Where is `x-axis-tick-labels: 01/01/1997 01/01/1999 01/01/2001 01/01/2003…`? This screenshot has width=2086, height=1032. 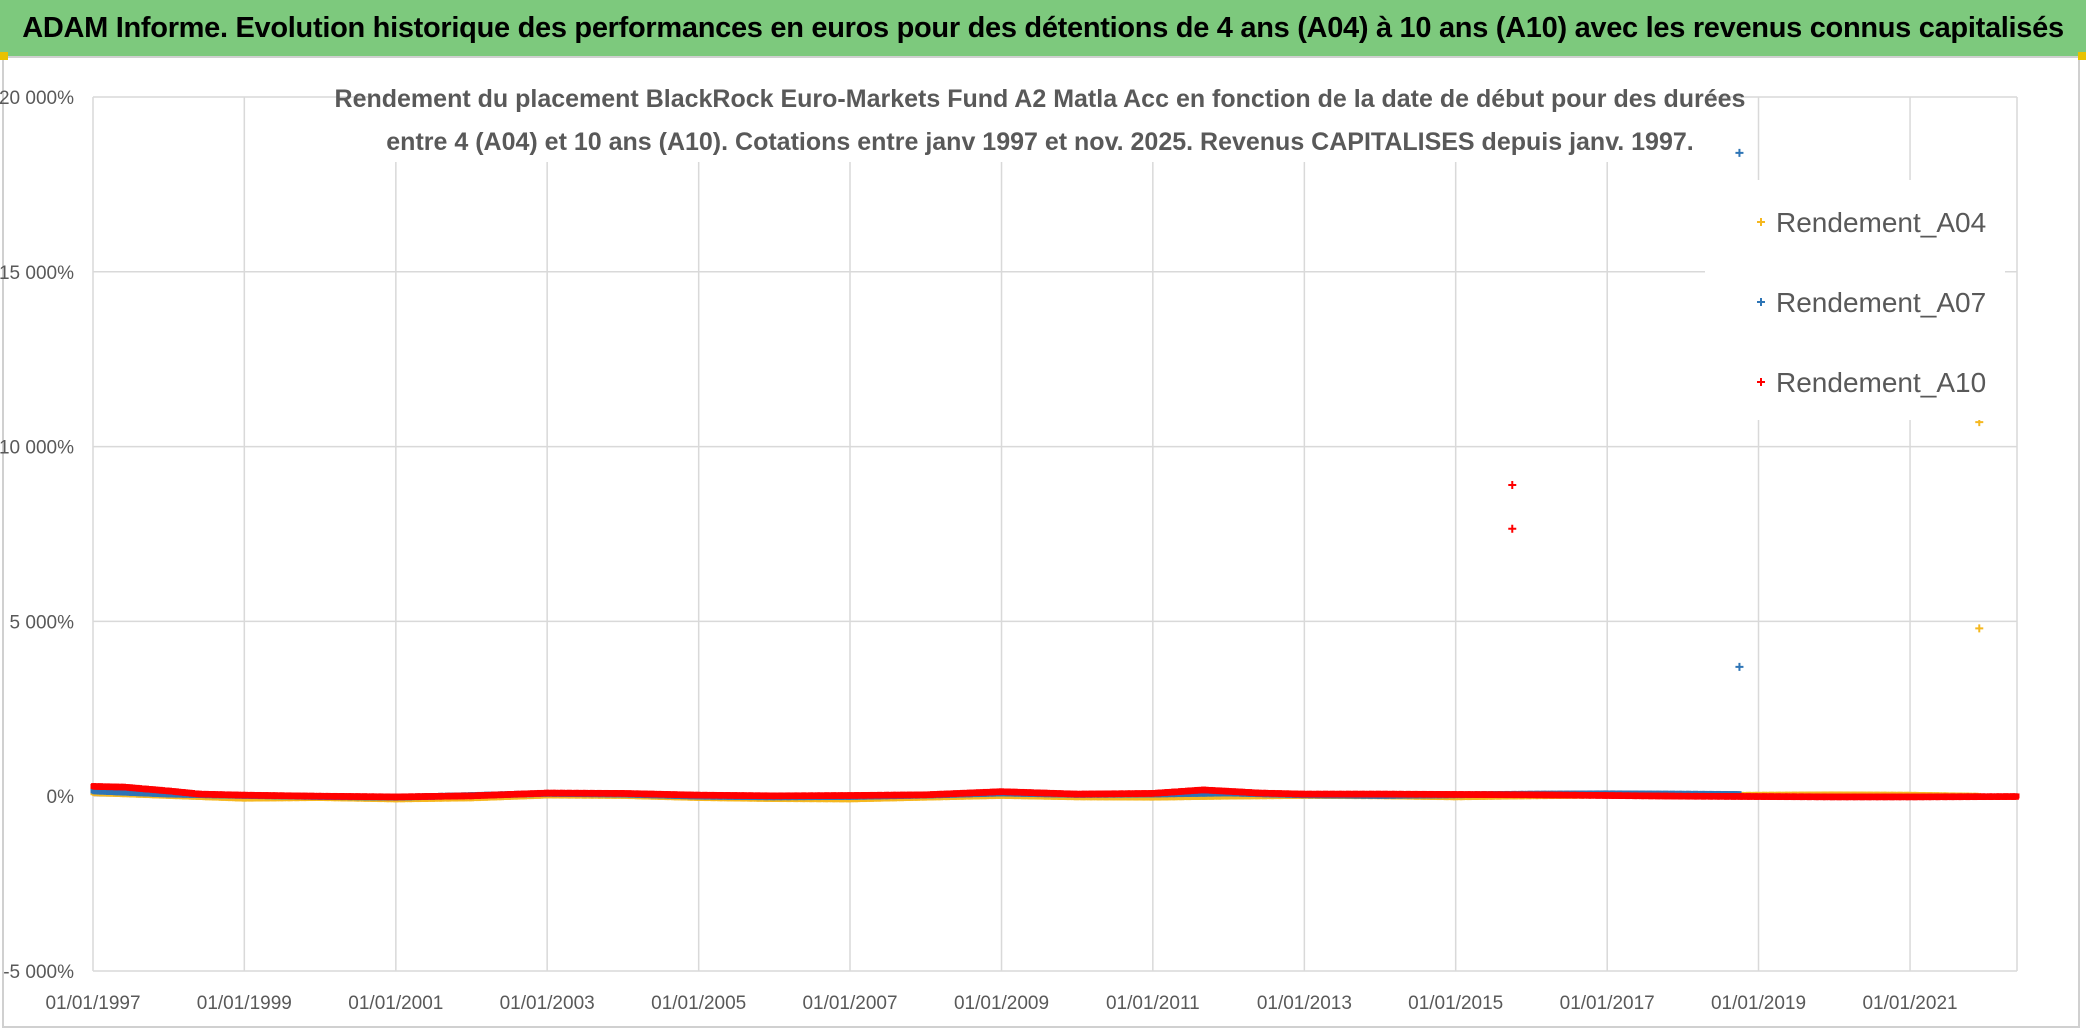 x-axis-tick-labels: 01/01/1997 01/01/1999 01/01/2001 01/01/2003… is located at coordinates (1001, 1003).